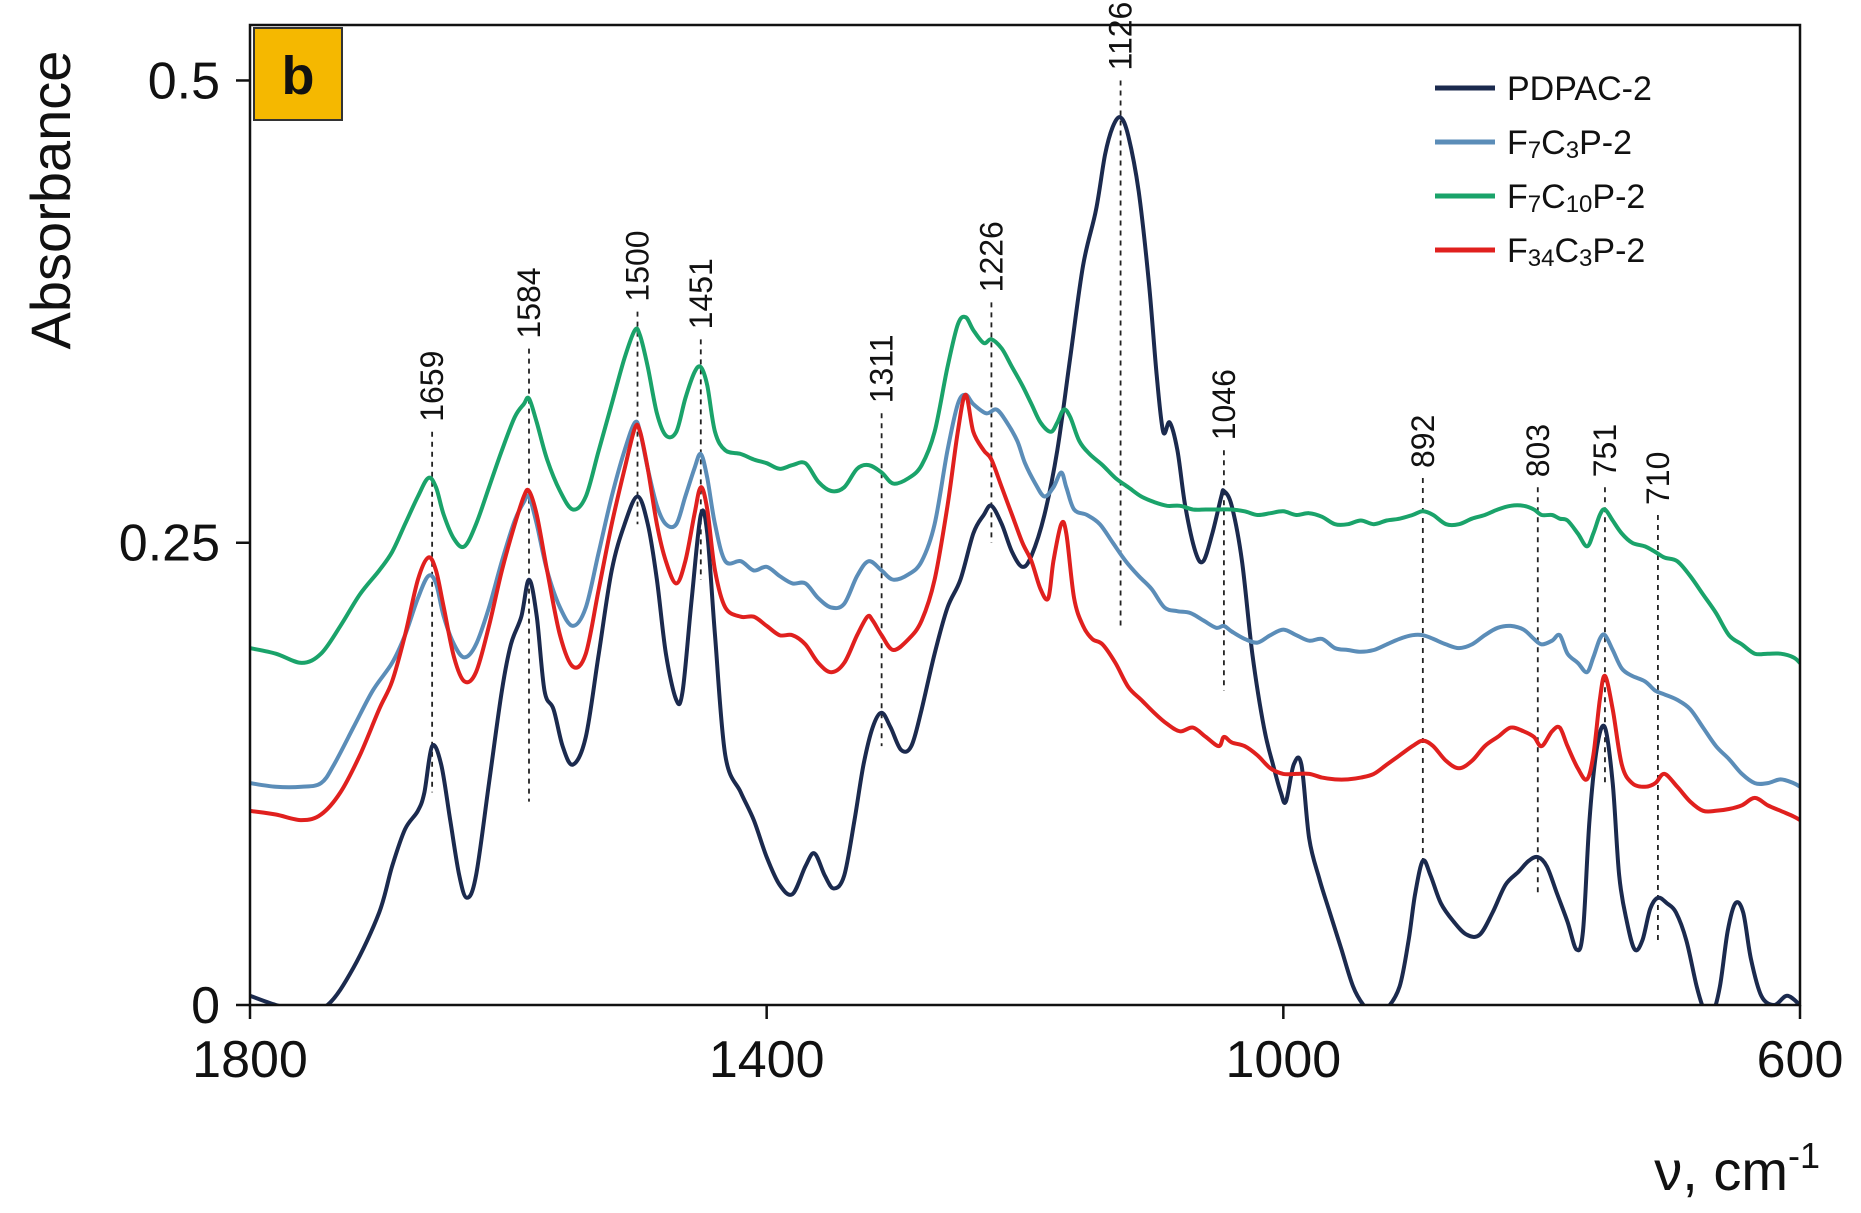 Image resolution: width=1861 pixels, height=1213 pixels. I want to click on x-tick-label: 1000, so click(1283, 1060).